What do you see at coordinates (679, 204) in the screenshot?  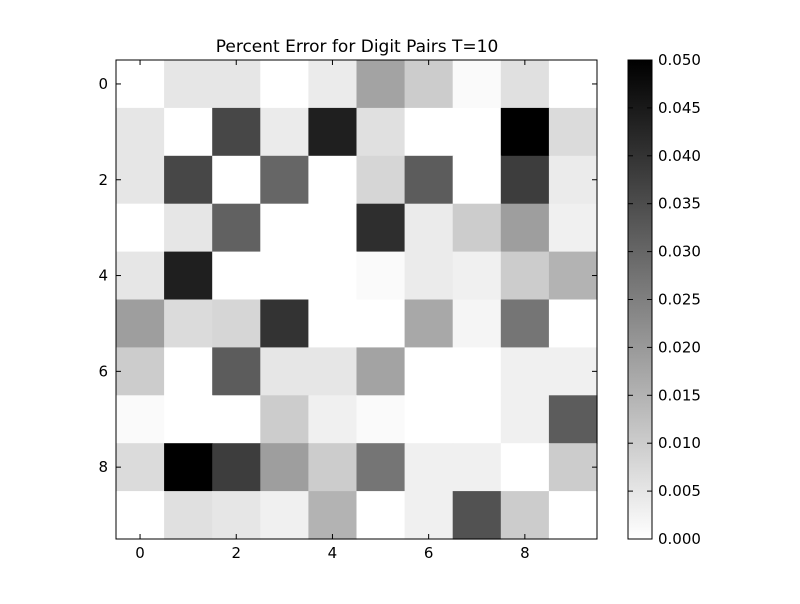 I see `colorbar-tick-label: 0.035` at bounding box center [679, 204].